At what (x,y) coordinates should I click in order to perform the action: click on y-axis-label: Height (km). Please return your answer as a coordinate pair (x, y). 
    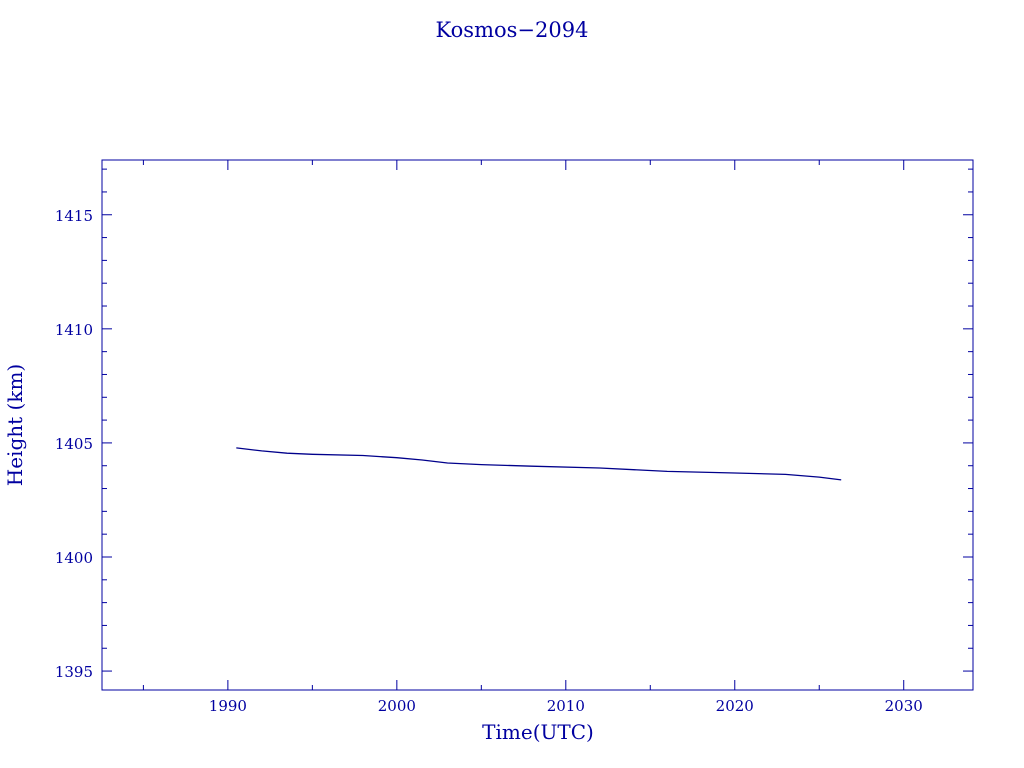
    Looking at the image, I should click on (15, 425).